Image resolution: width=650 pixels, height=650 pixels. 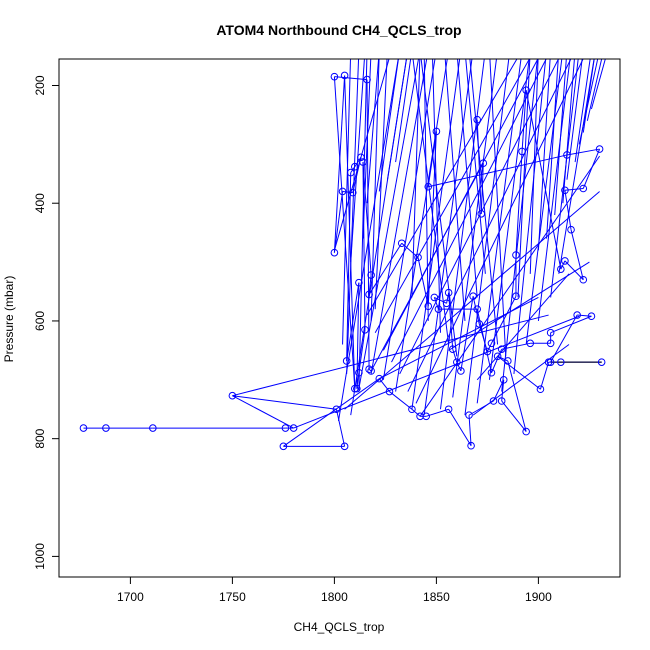 What do you see at coordinates (523, 327) in the screenshot?
I see `series-diagonal` at bounding box center [523, 327].